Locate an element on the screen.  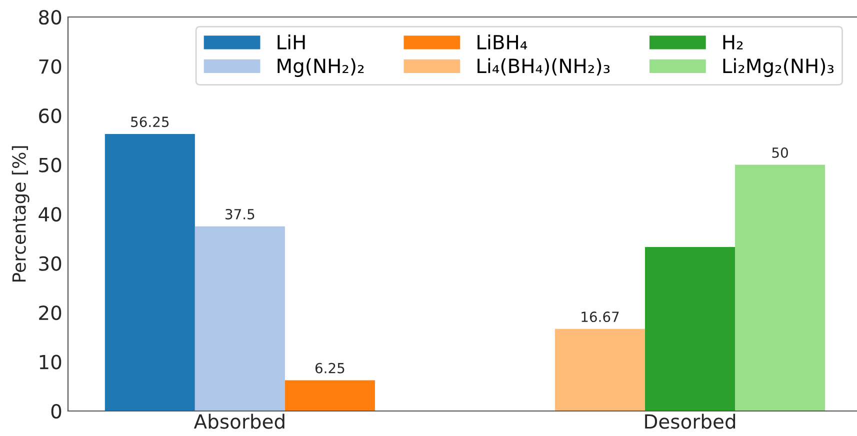
x-tick-label: Absorbed is located at coordinates (239, 421).